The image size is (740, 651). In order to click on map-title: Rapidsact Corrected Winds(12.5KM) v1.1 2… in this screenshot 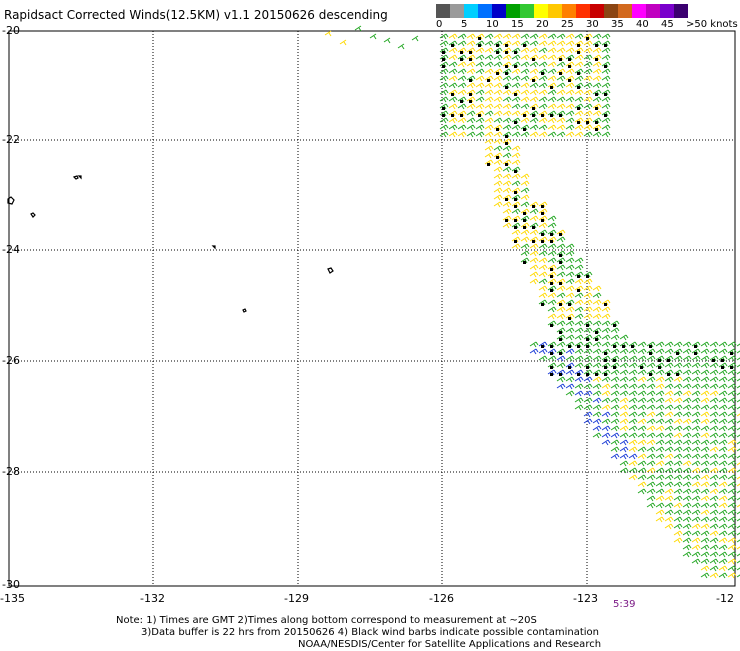, I will do `click(196, 15)`.